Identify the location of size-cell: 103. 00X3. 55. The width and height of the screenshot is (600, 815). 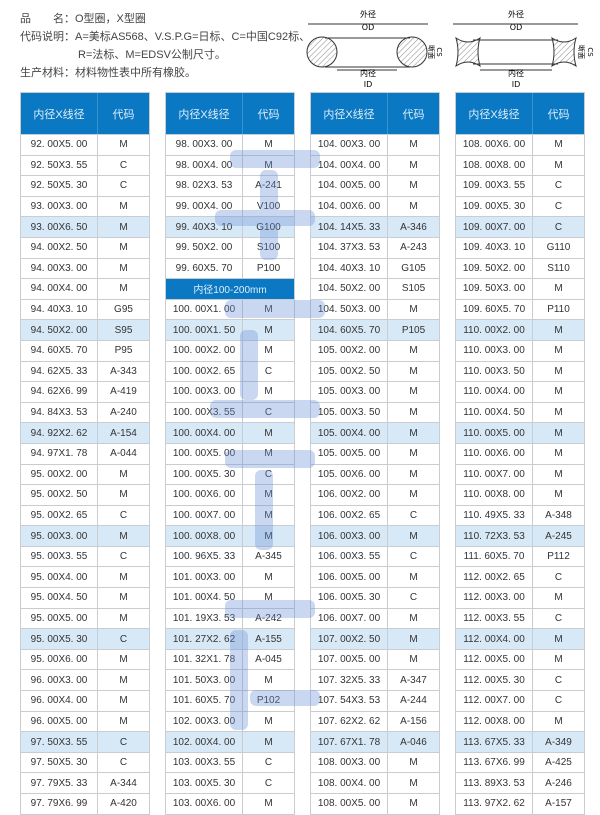
(204, 762).